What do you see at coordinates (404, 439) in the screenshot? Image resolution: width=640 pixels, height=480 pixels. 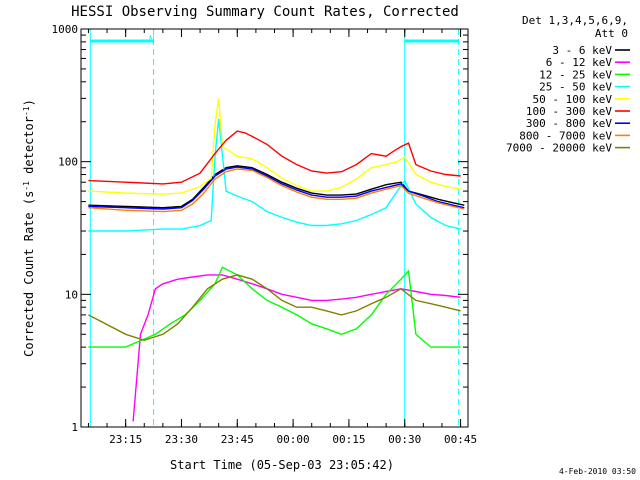 I see `x-tick-label: 00:30` at bounding box center [404, 439].